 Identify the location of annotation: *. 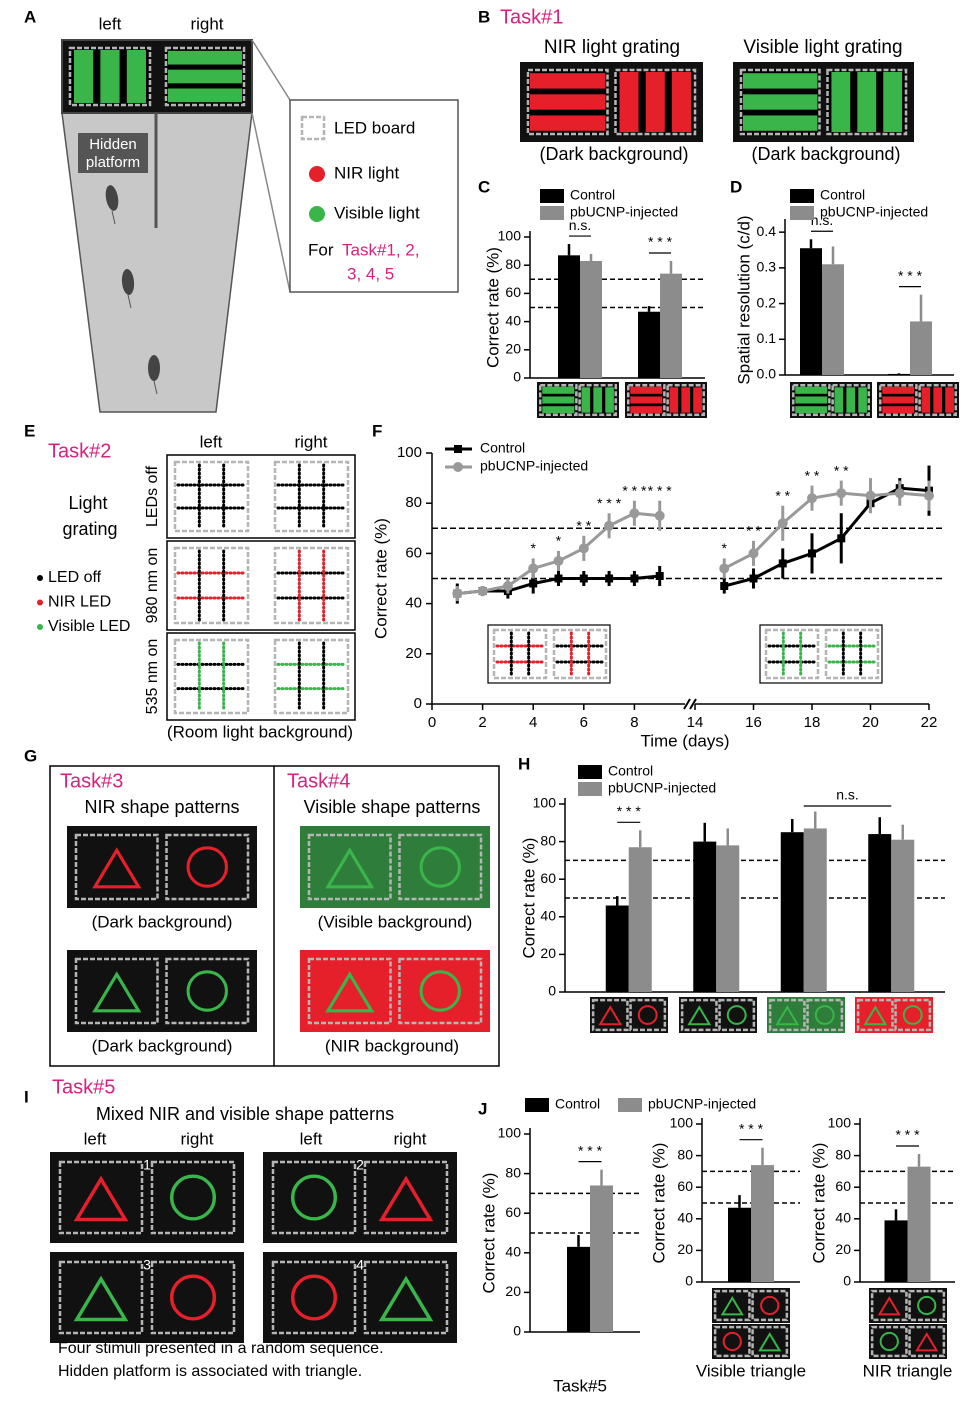
(559, 541).